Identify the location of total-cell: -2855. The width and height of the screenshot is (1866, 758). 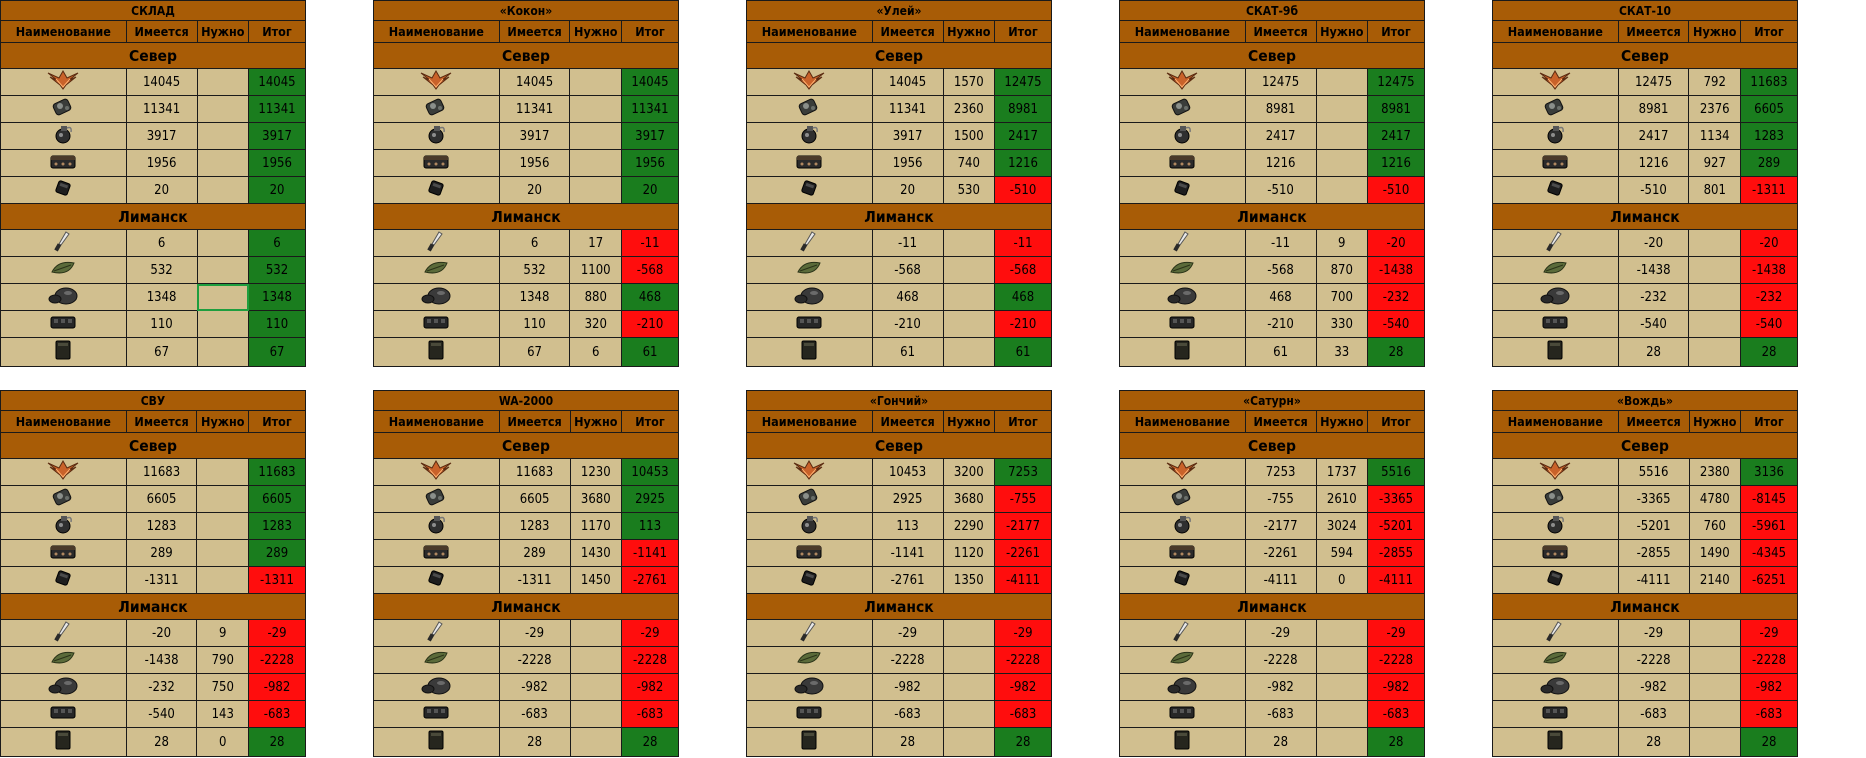
(1396, 553).